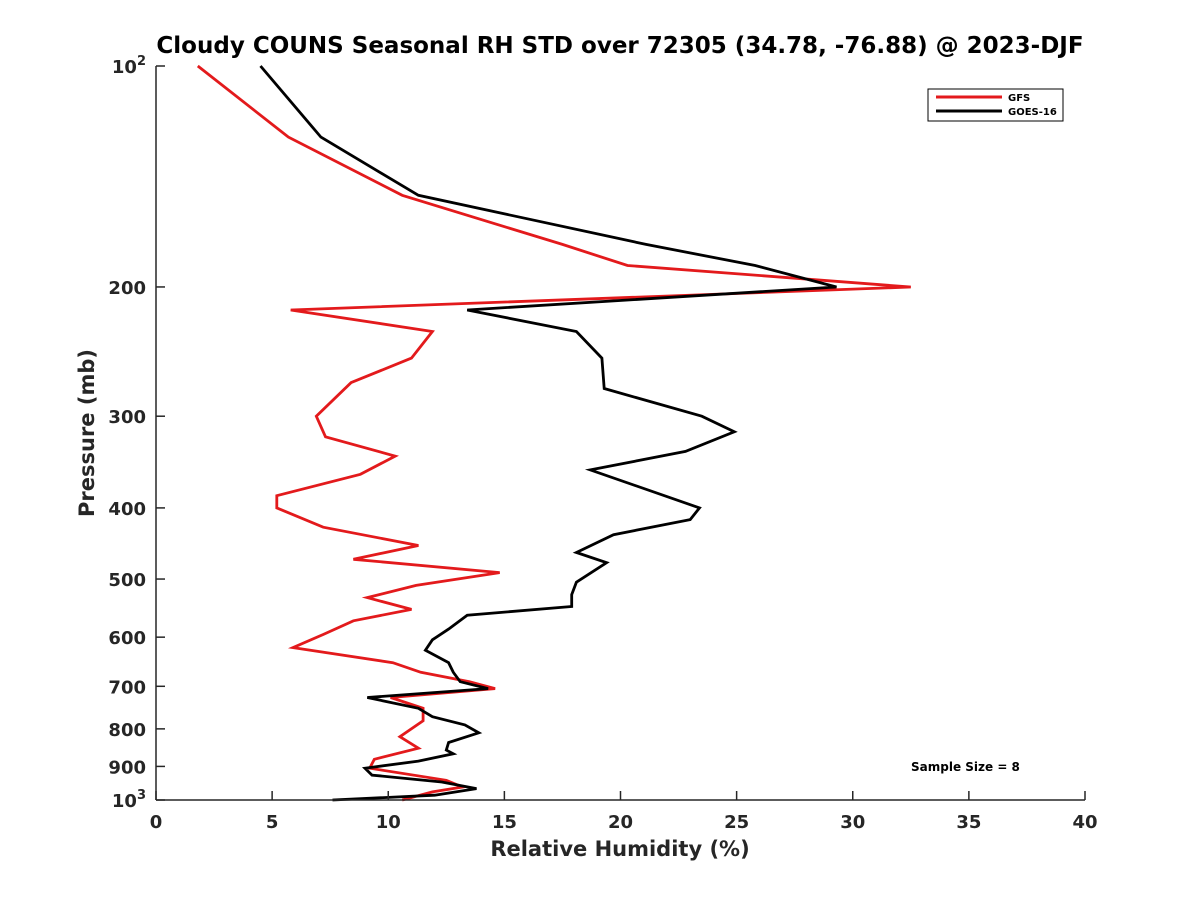 The image size is (1200, 900). Describe the element at coordinates (127, 417) in the screenshot. I see `y-tick-label: 300` at that location.